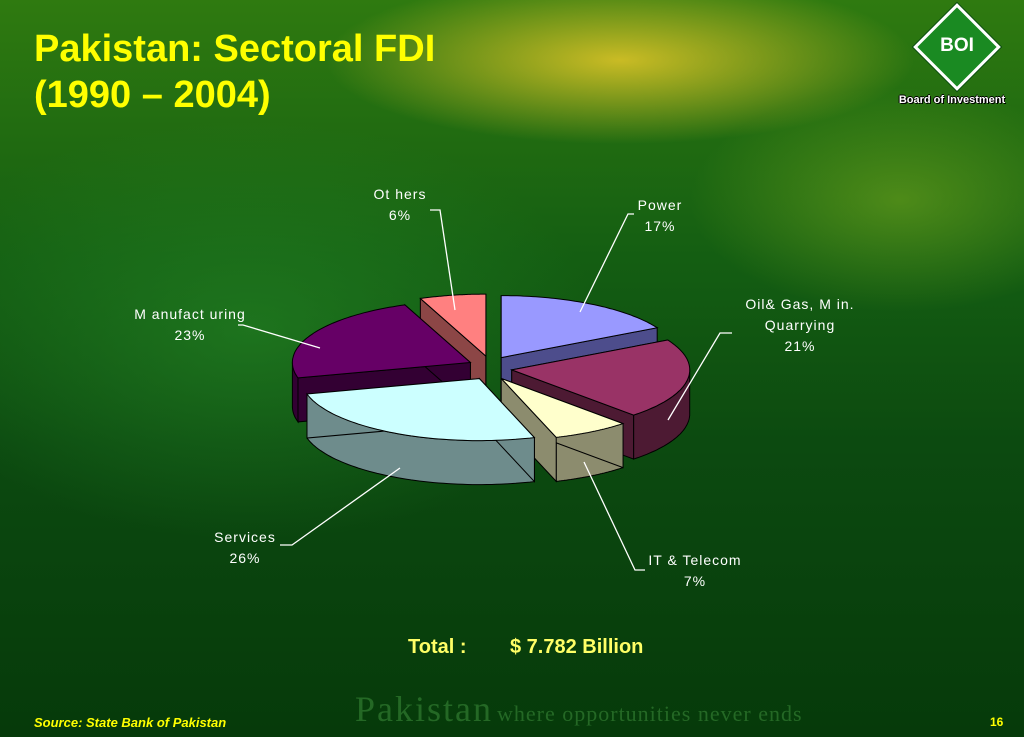 This screenshot has width=1024, height=737. I want to click on label-manufacturing-pct: 23%, so click(190, 335).